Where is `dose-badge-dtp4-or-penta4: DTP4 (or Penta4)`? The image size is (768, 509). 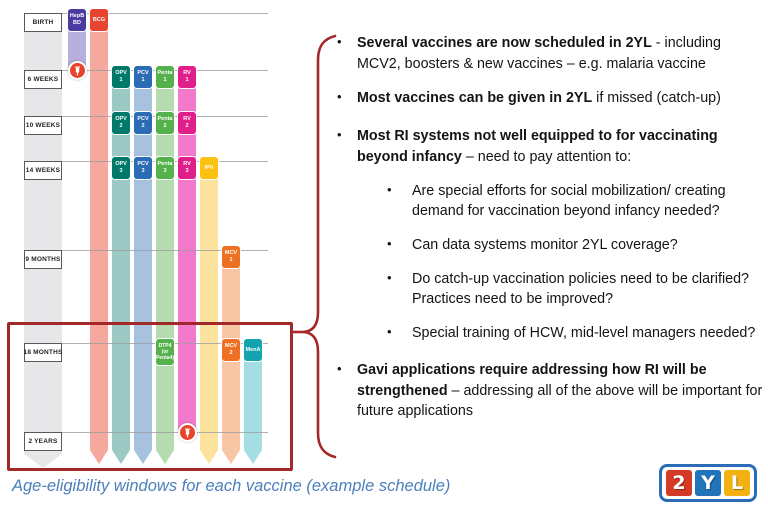 dose-badge-dtp4-or-penta4: DTP4 (or Penta4) is located at coordinates (165, 352).